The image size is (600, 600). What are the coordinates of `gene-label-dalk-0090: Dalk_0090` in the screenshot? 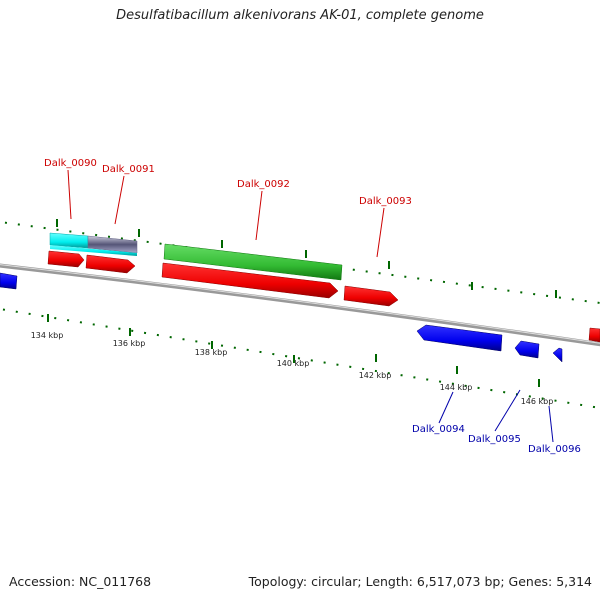 It's located at (70, 163).